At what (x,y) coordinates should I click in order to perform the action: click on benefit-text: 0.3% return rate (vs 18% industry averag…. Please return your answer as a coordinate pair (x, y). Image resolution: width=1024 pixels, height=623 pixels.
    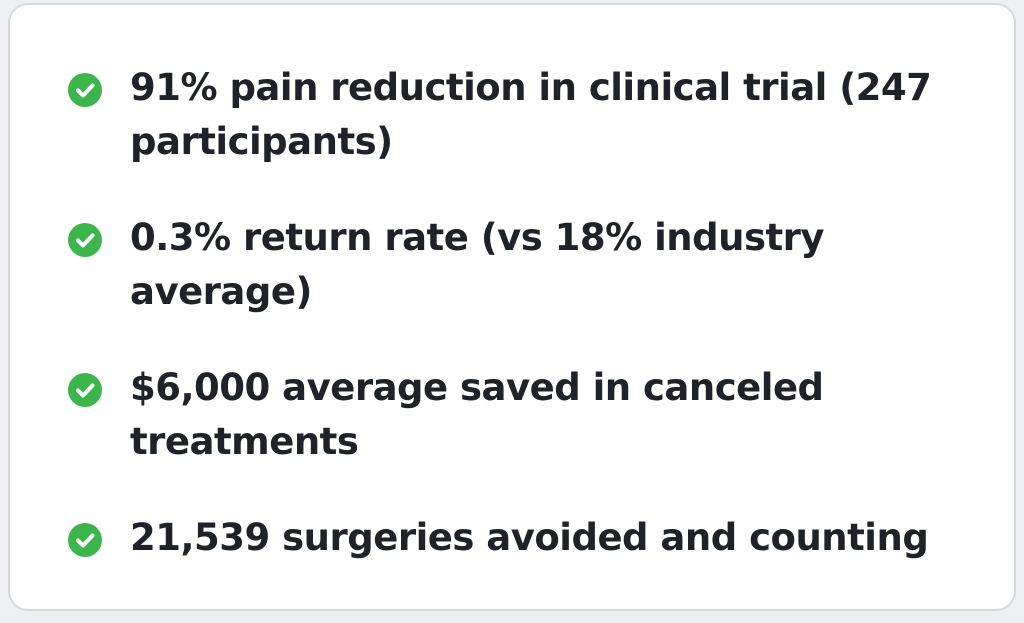
    Looking at the image, I should click on (477, 264).